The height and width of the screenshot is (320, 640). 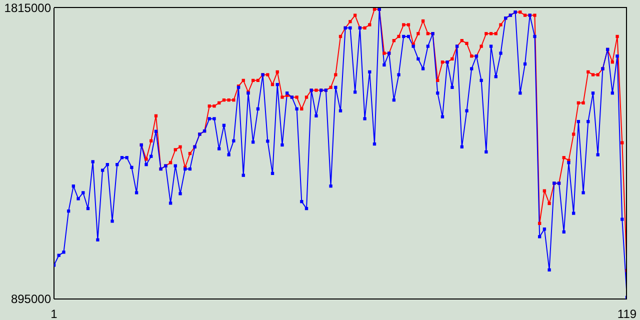 I want to click on y-tick-label: 895000, so click(x=31, y=299).